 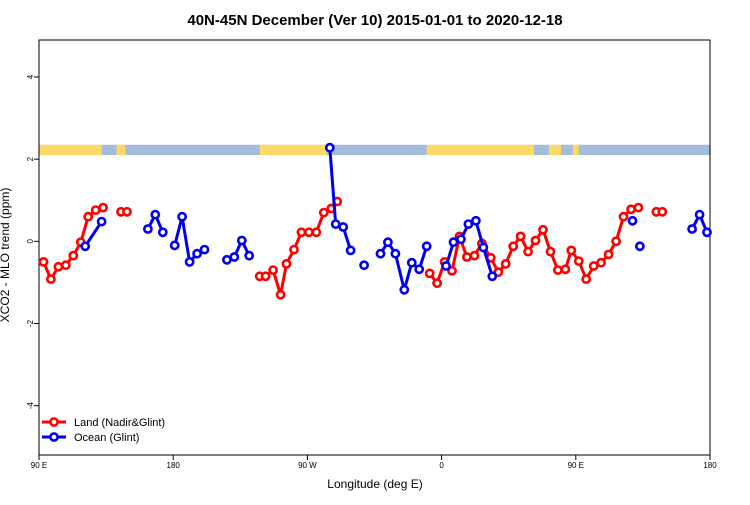 What do you see at coordinates (30, 406) in the screenshot?
I see `y-tick-label: -4` at bounding box center [30, 406].